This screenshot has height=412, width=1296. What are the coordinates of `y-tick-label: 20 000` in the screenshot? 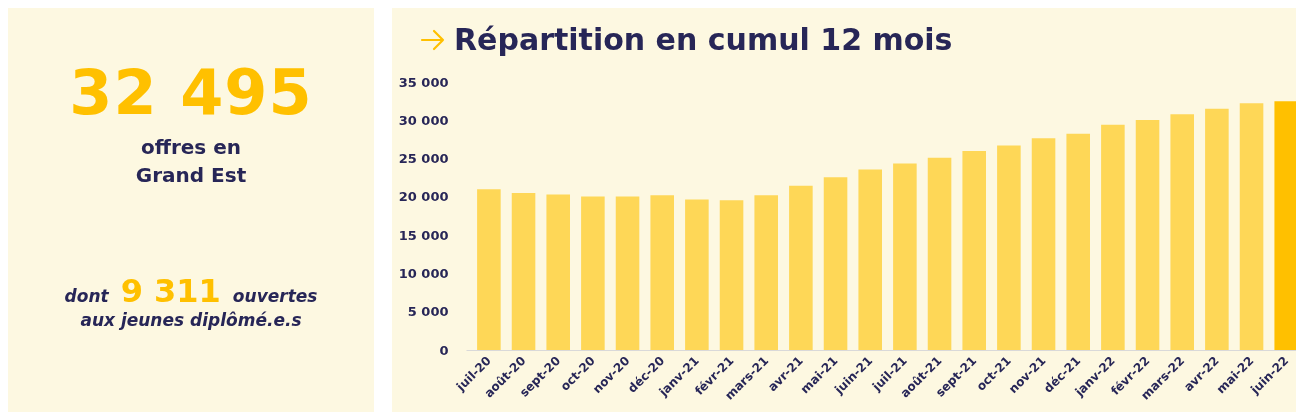 It's located at (423, 197).